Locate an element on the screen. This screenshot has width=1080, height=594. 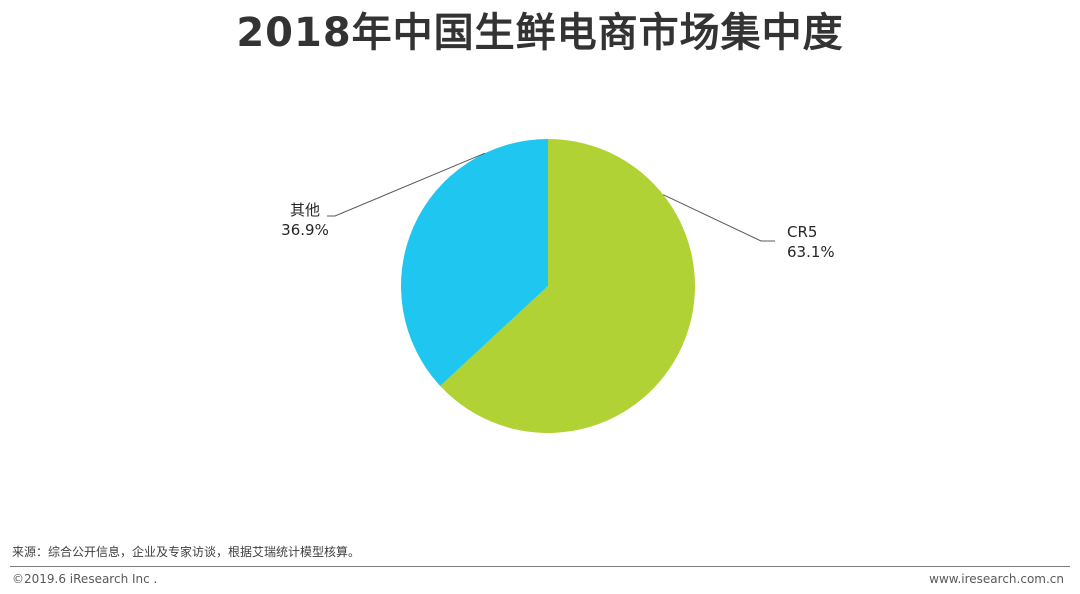
website-link: www.iresearch.com.cn is located at coordinates (996, 579).